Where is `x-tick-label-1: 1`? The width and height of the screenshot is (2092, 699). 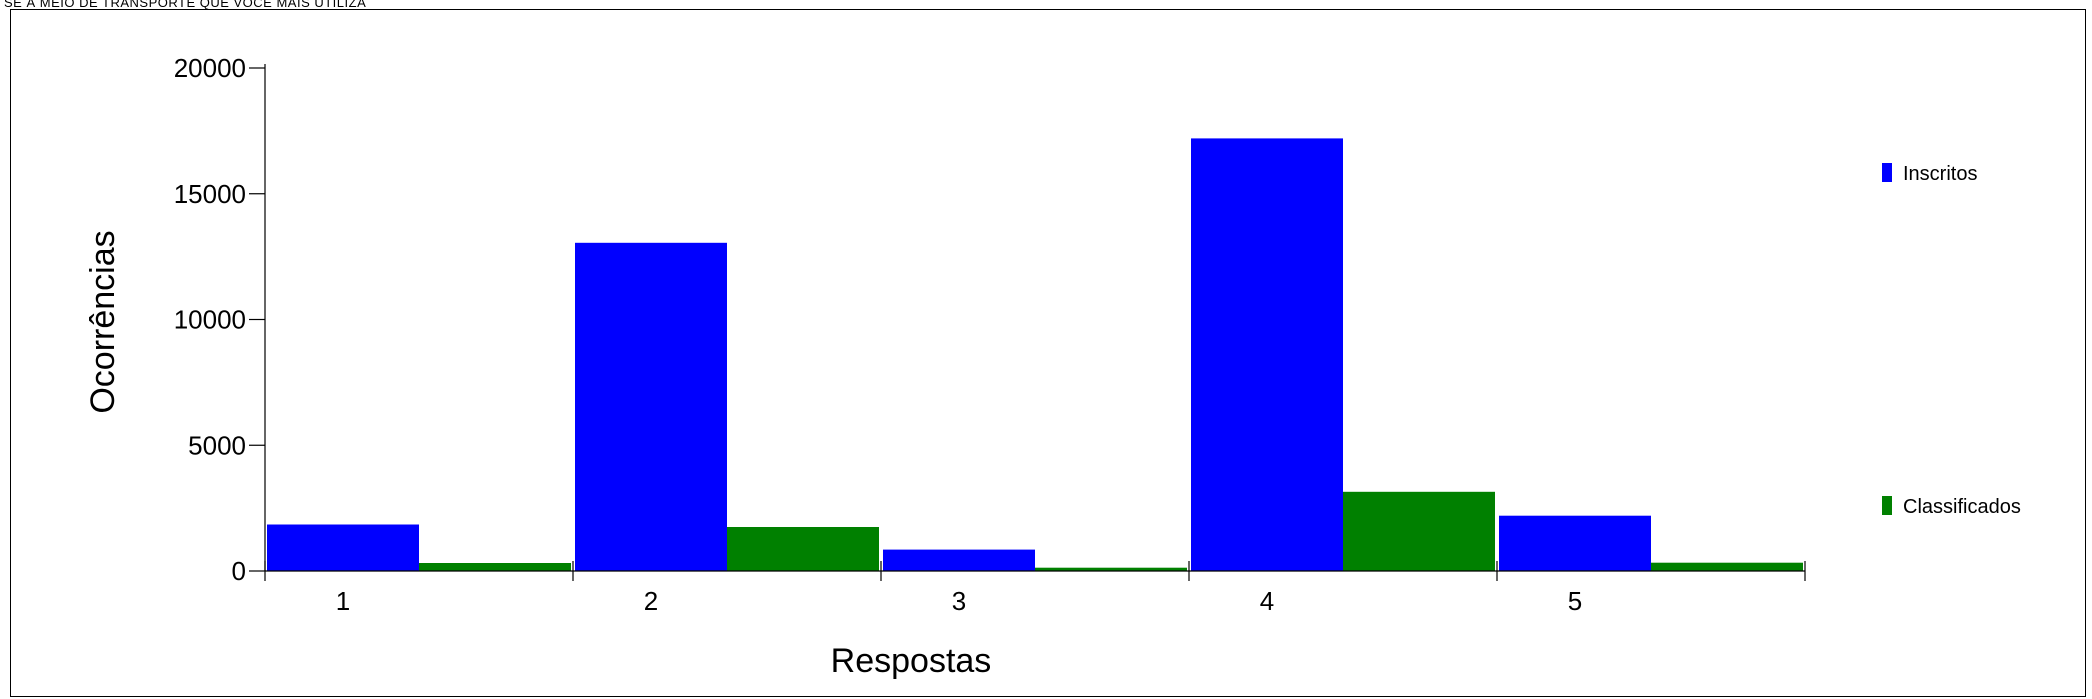 x-tick-label-1: 1 is located at coordinates (343, 601).